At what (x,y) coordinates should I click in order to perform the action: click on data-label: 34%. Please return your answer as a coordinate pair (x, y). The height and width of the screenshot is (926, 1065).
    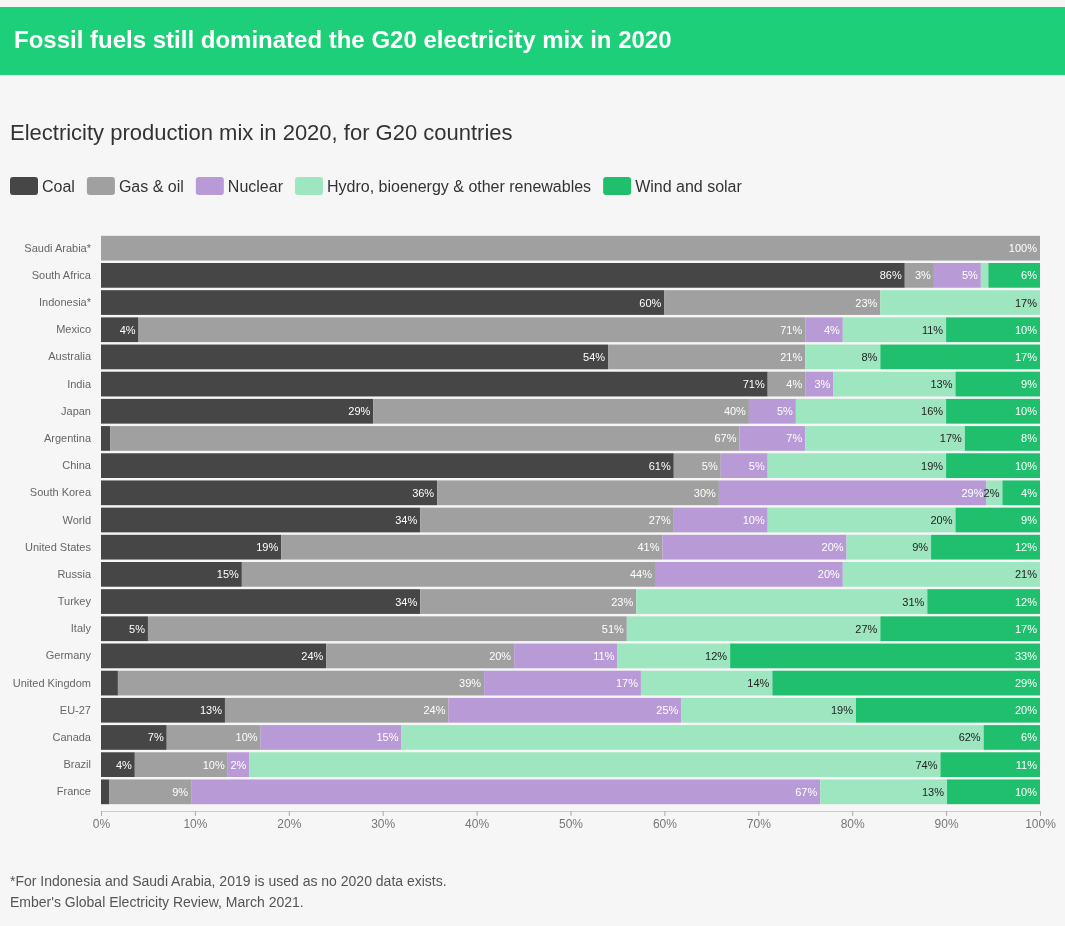
    Looking at the image, I should click on (406, 601).